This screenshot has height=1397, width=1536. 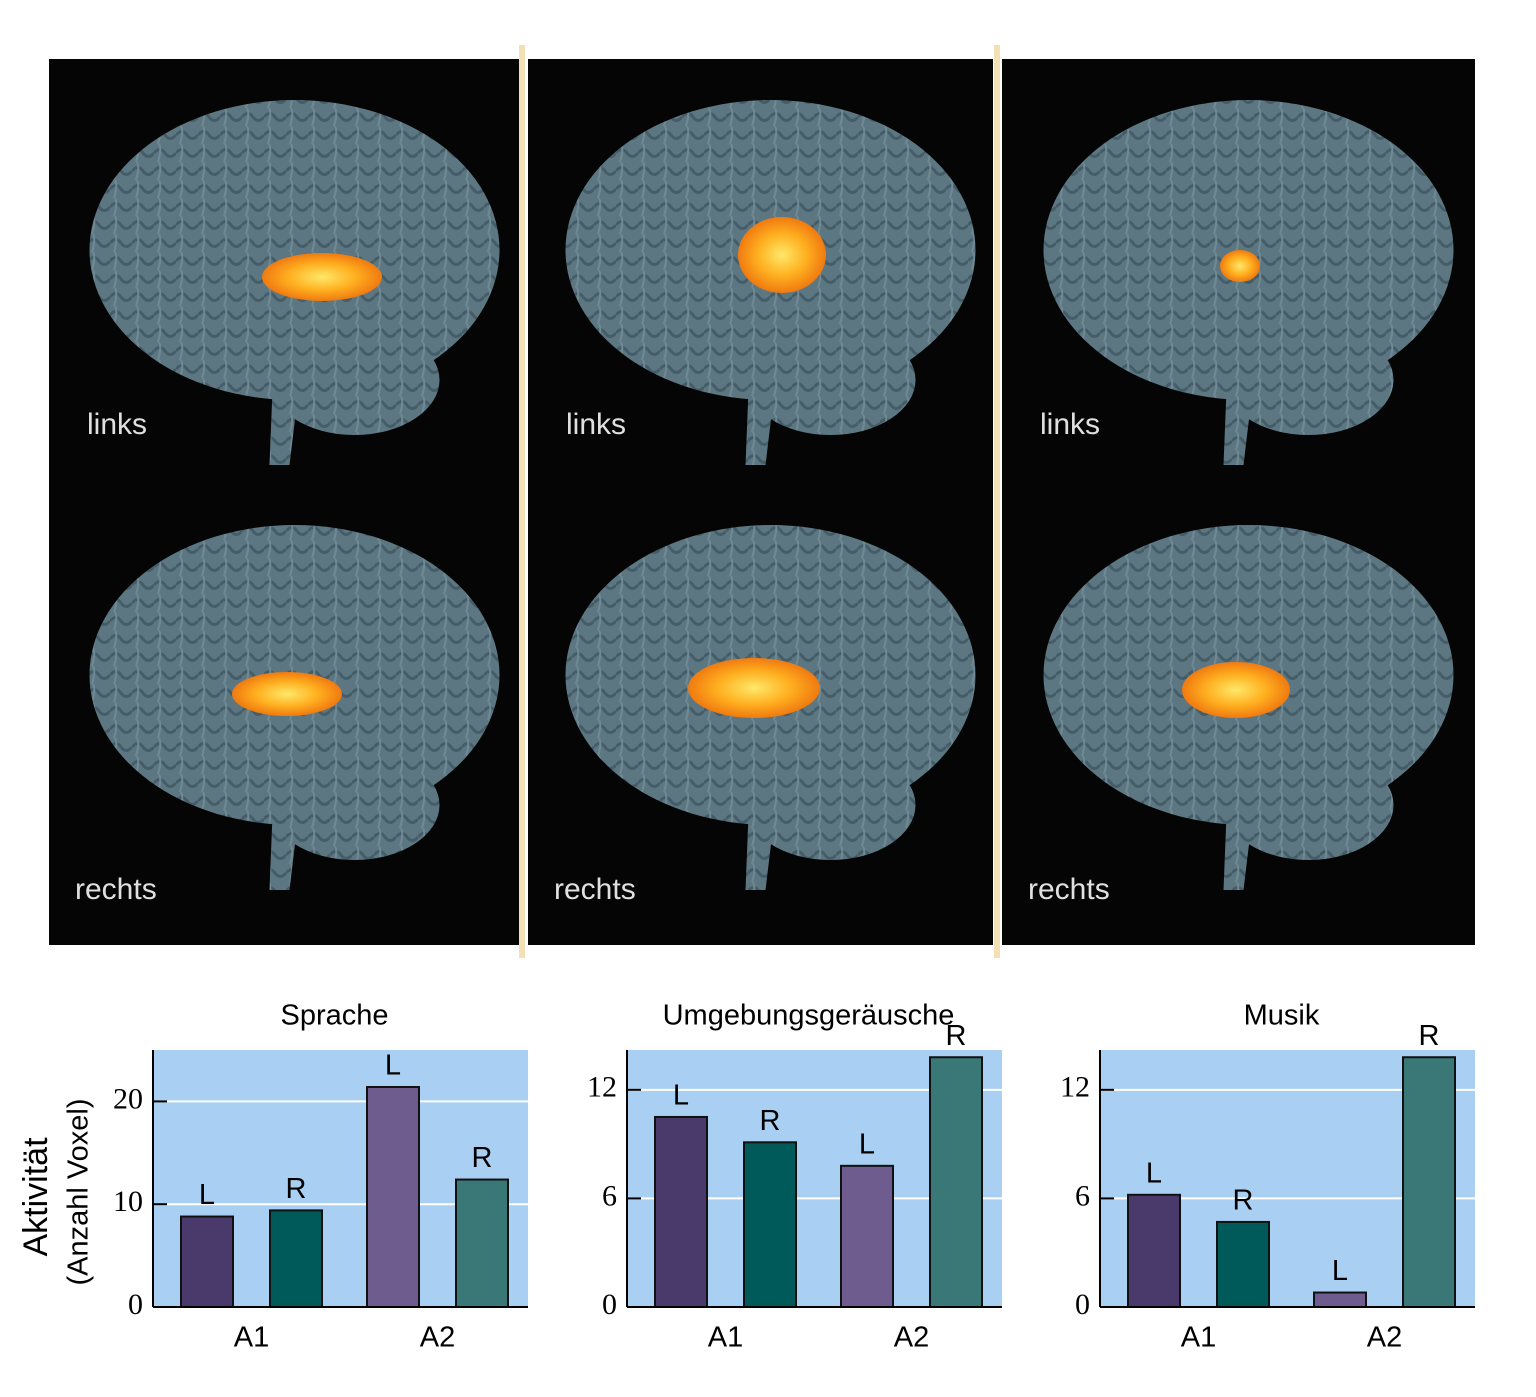 I want to click on chart-title: Umgebungsgeräusche, so click(x=809, y=1016).